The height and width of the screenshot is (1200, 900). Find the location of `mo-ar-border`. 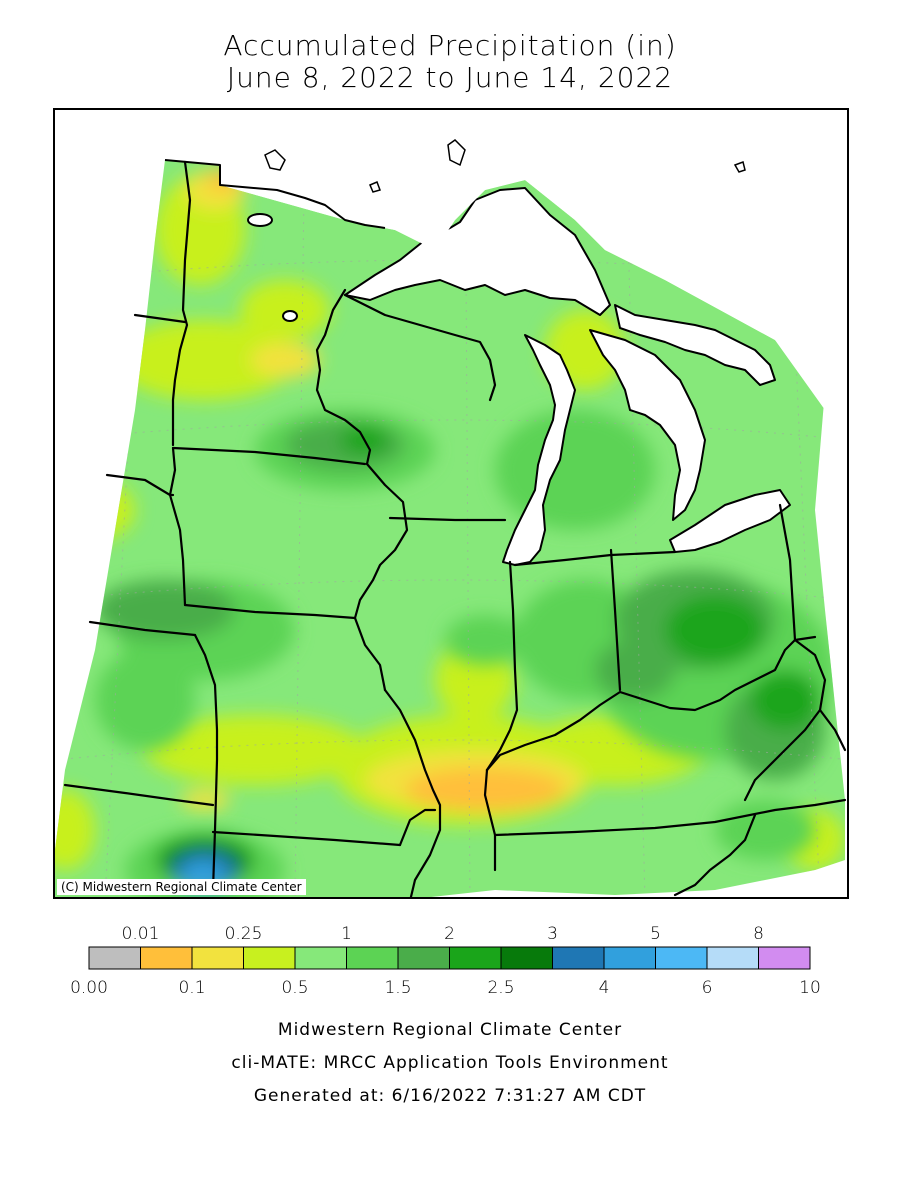

mo-ar-border is located at coordinates (306, 838).